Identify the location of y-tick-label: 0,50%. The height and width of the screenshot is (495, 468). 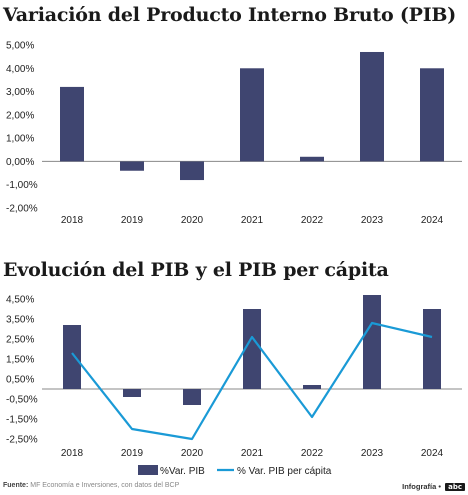
(20, 380).